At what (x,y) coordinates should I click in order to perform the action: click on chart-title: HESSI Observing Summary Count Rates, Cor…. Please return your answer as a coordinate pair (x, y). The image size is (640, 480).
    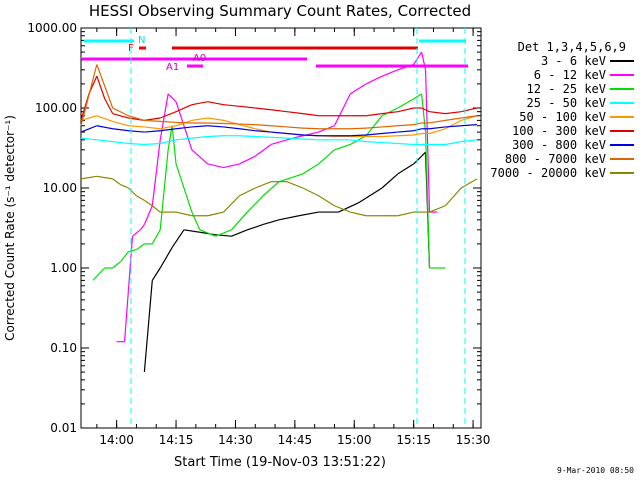
    Looking at the image, I should click on (280, 11).